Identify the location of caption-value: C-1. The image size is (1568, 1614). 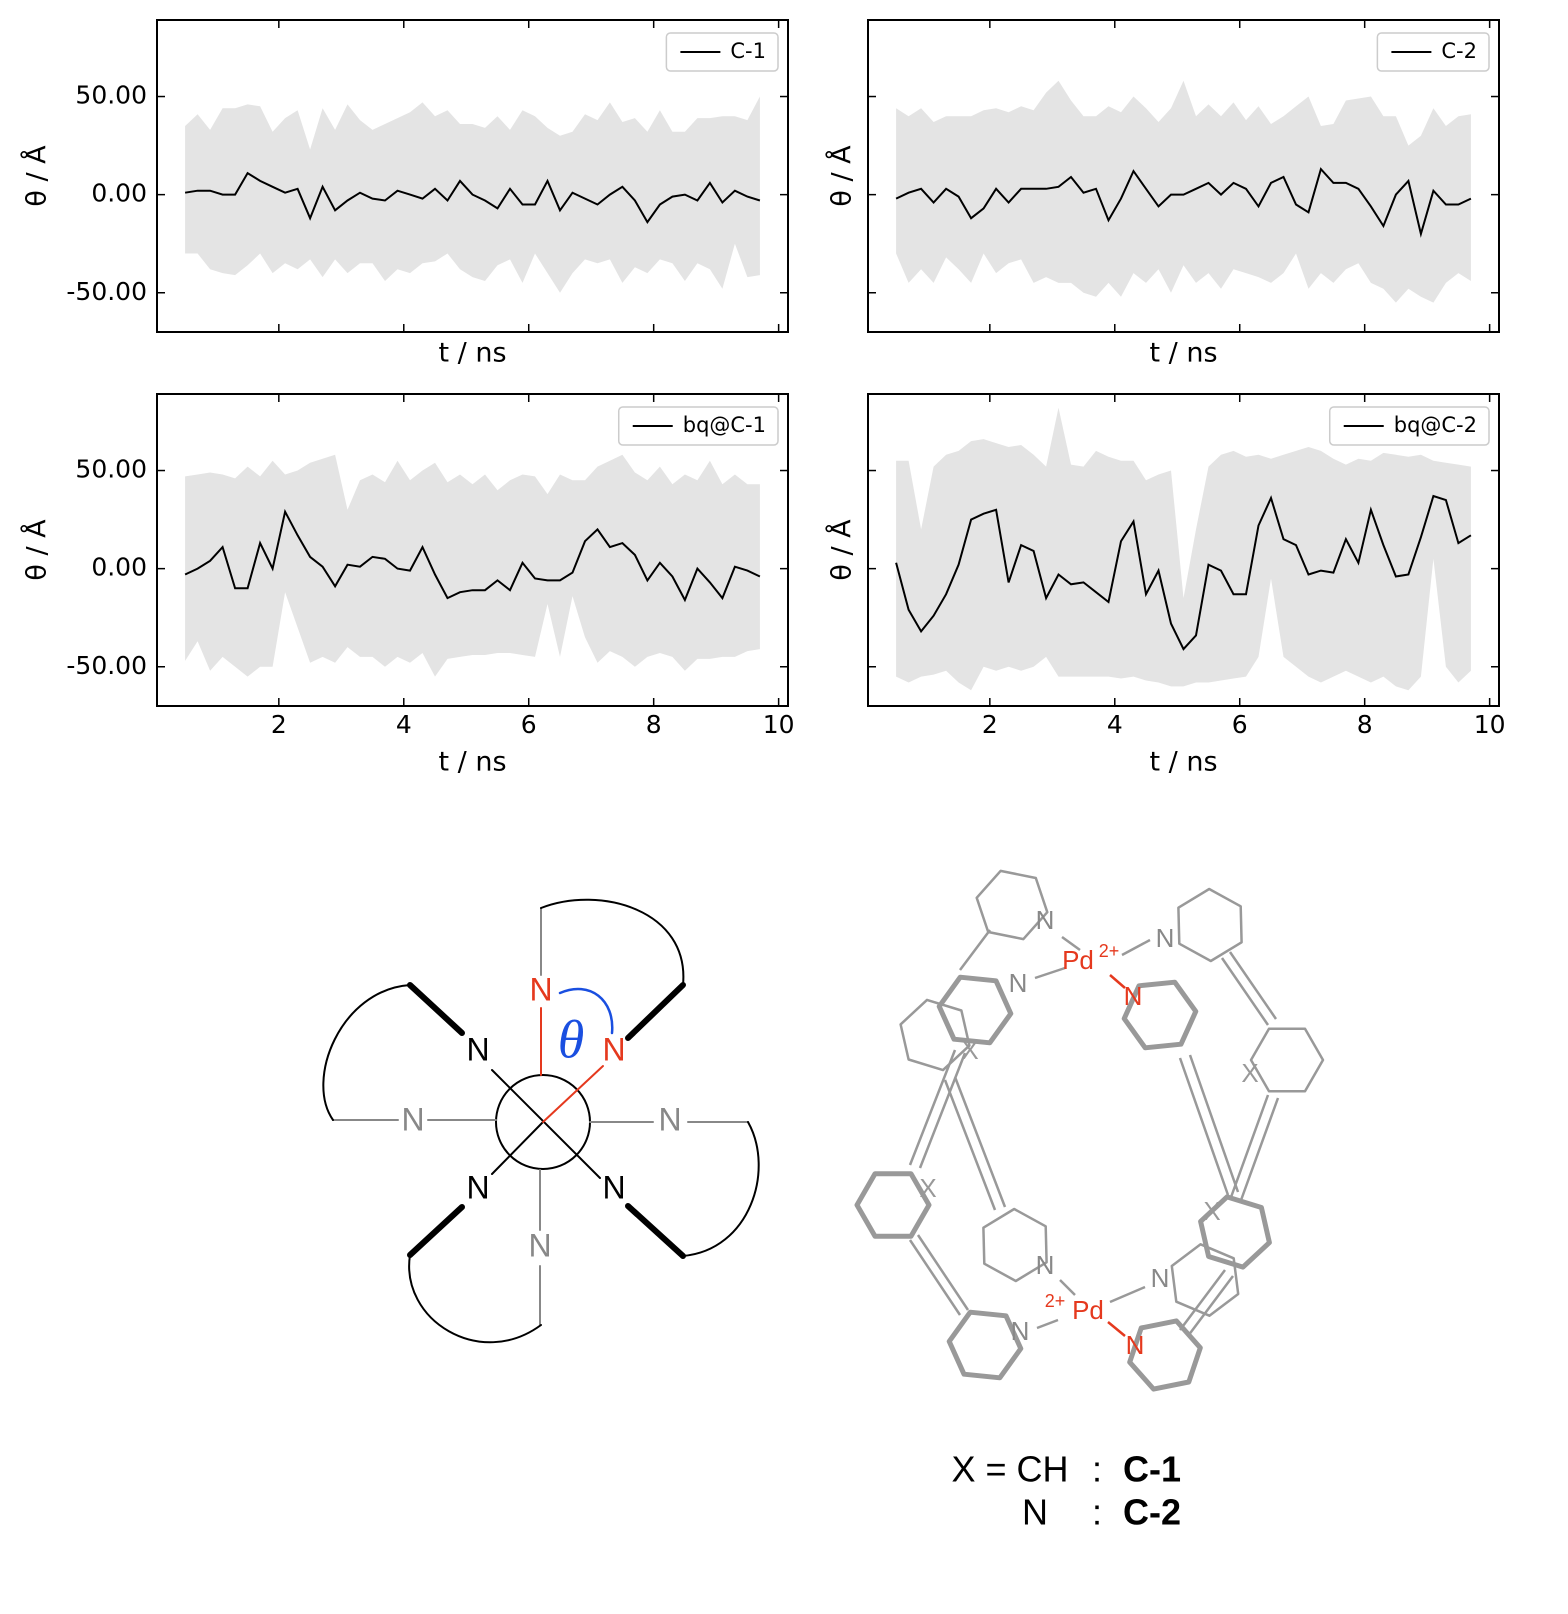
(1152, 1469).